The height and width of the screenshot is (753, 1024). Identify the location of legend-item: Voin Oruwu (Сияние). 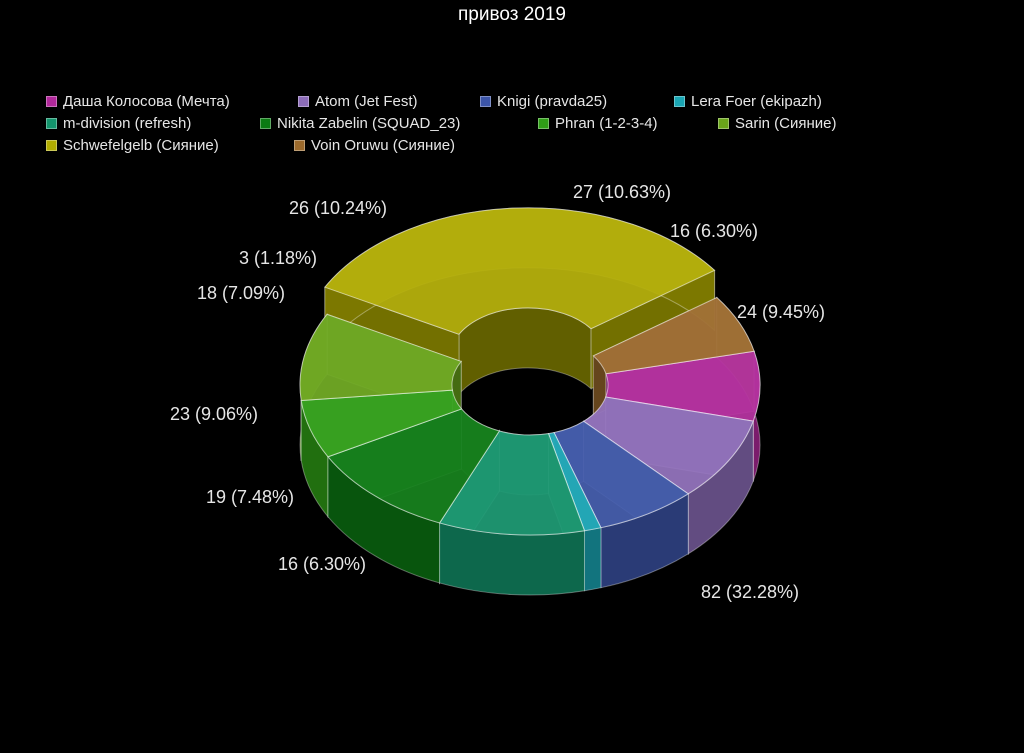
(404, 145).